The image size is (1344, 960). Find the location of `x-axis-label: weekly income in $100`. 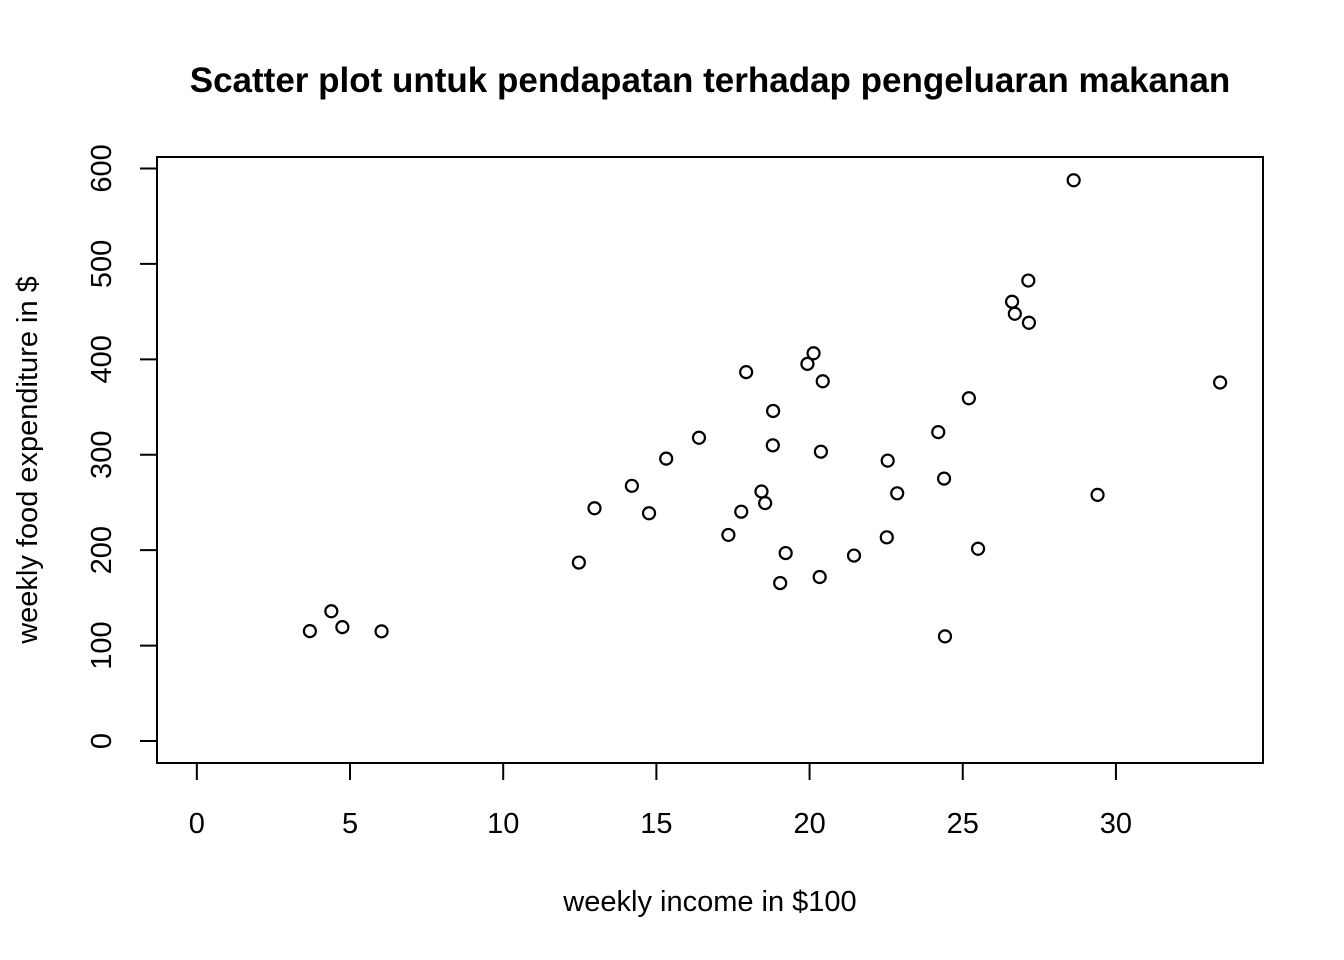

x-axis-label: weekly income in $100 is located at coordinates (709, 902).